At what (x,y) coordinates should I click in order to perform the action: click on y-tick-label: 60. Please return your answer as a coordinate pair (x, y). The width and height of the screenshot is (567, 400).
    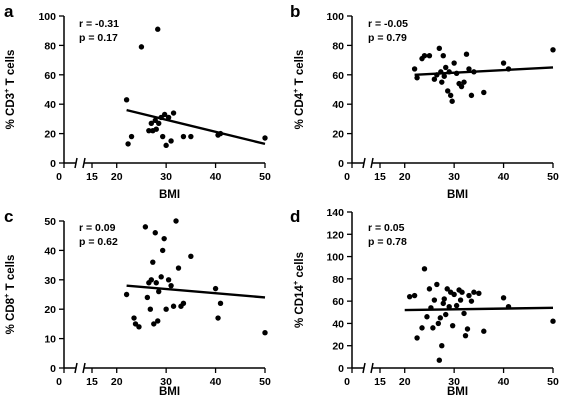
    Looking at the image, I should click on (50, 76).